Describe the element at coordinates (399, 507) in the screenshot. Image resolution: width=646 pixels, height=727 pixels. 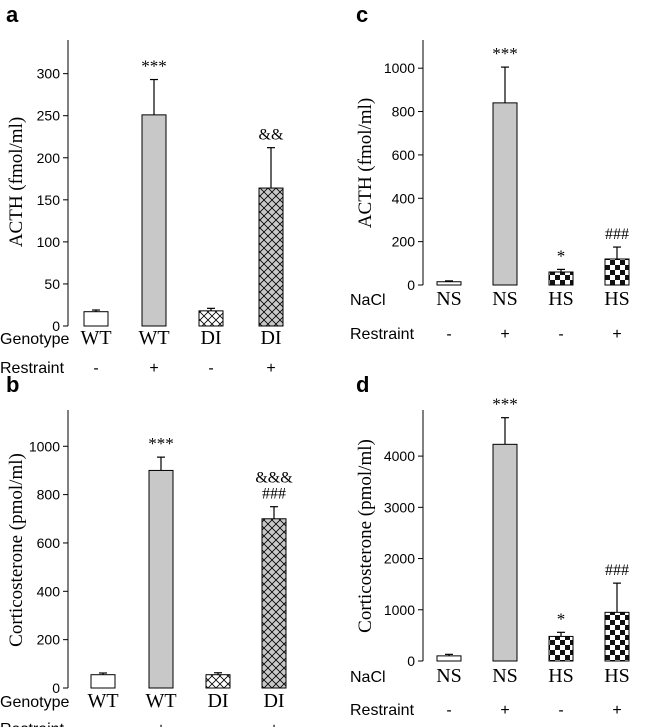
I see `y-tick-label: 3000` at that location.